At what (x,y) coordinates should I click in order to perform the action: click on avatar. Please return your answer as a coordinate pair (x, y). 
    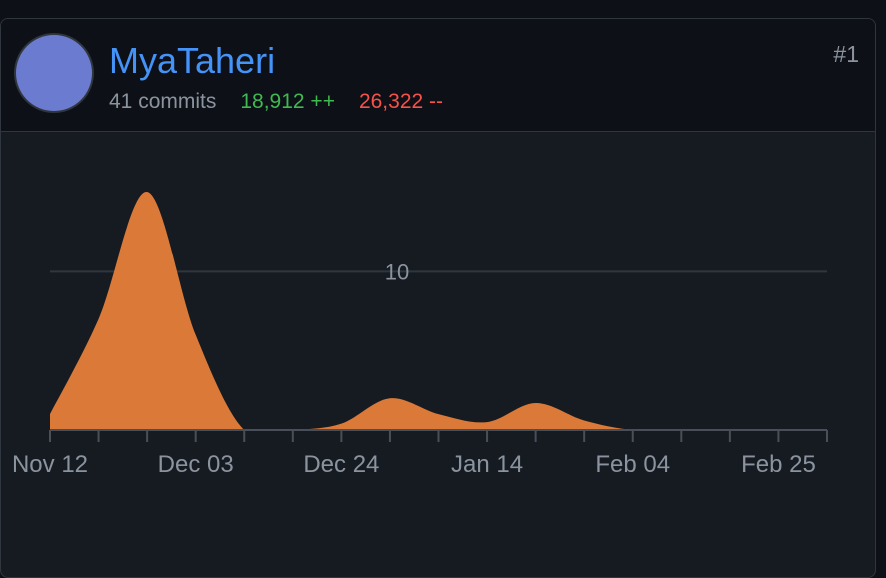
    Looking at the image, I should click on (54, 73).